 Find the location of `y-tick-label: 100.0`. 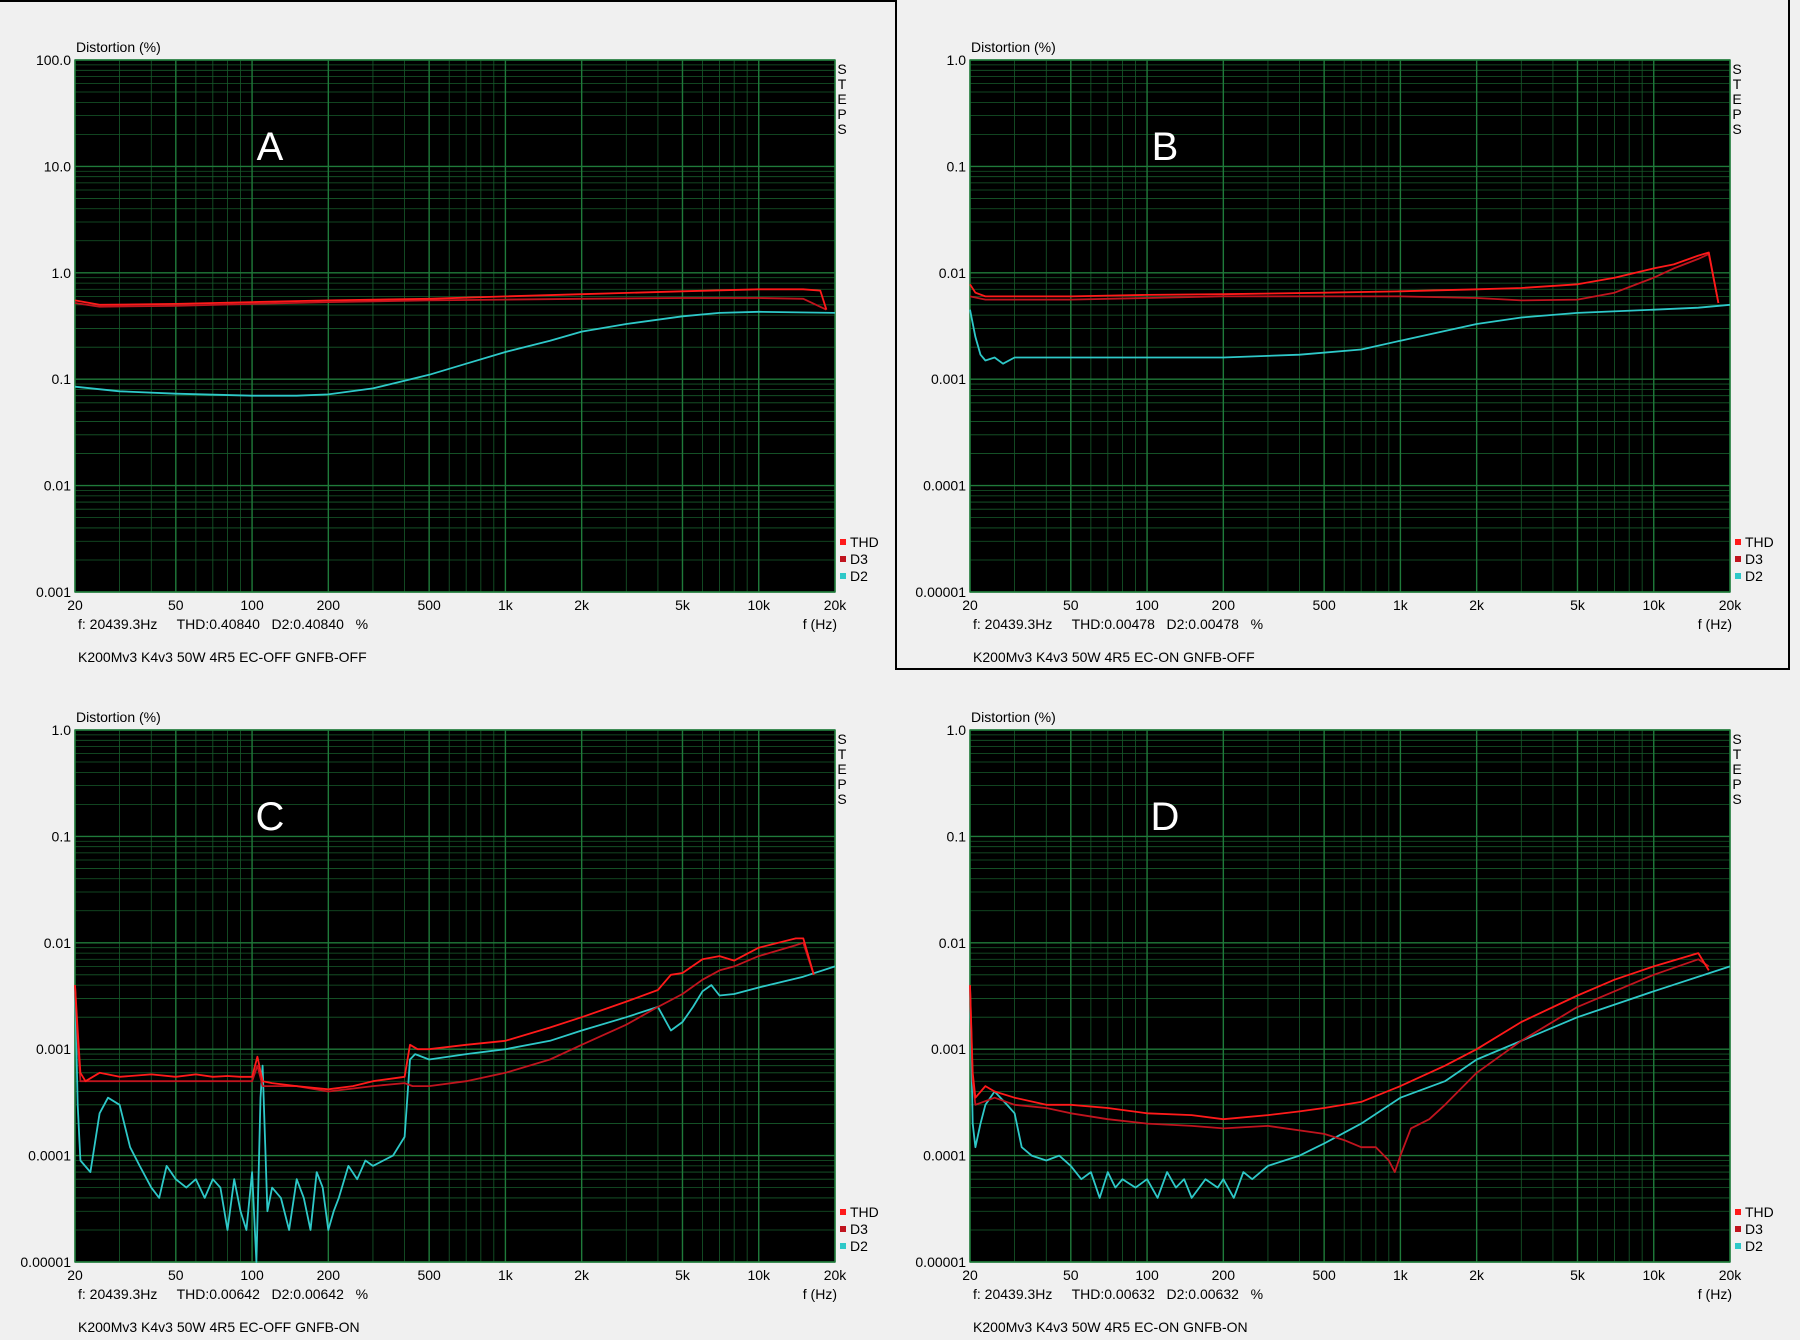

y-tick-label: 100.0 is located at coordinates (53, 60).